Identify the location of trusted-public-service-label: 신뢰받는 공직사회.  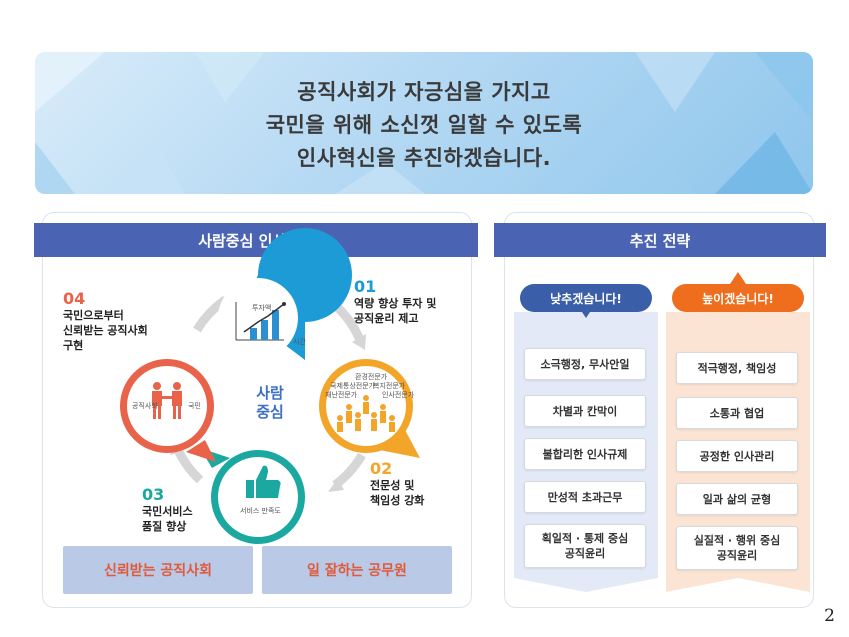
(158, 571).